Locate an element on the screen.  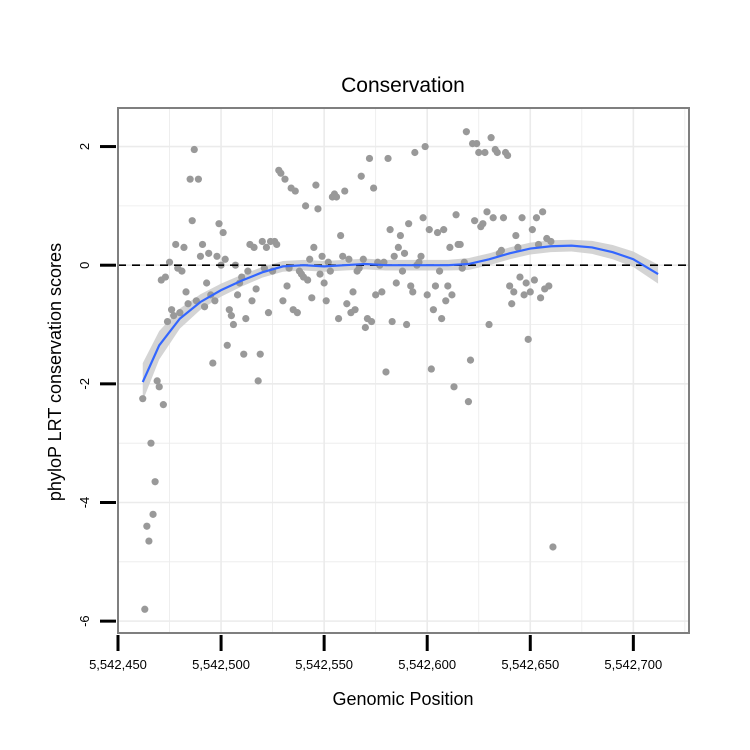
y-axis: -6 -4 -2 0 2 is located at coordinates (96, 385).